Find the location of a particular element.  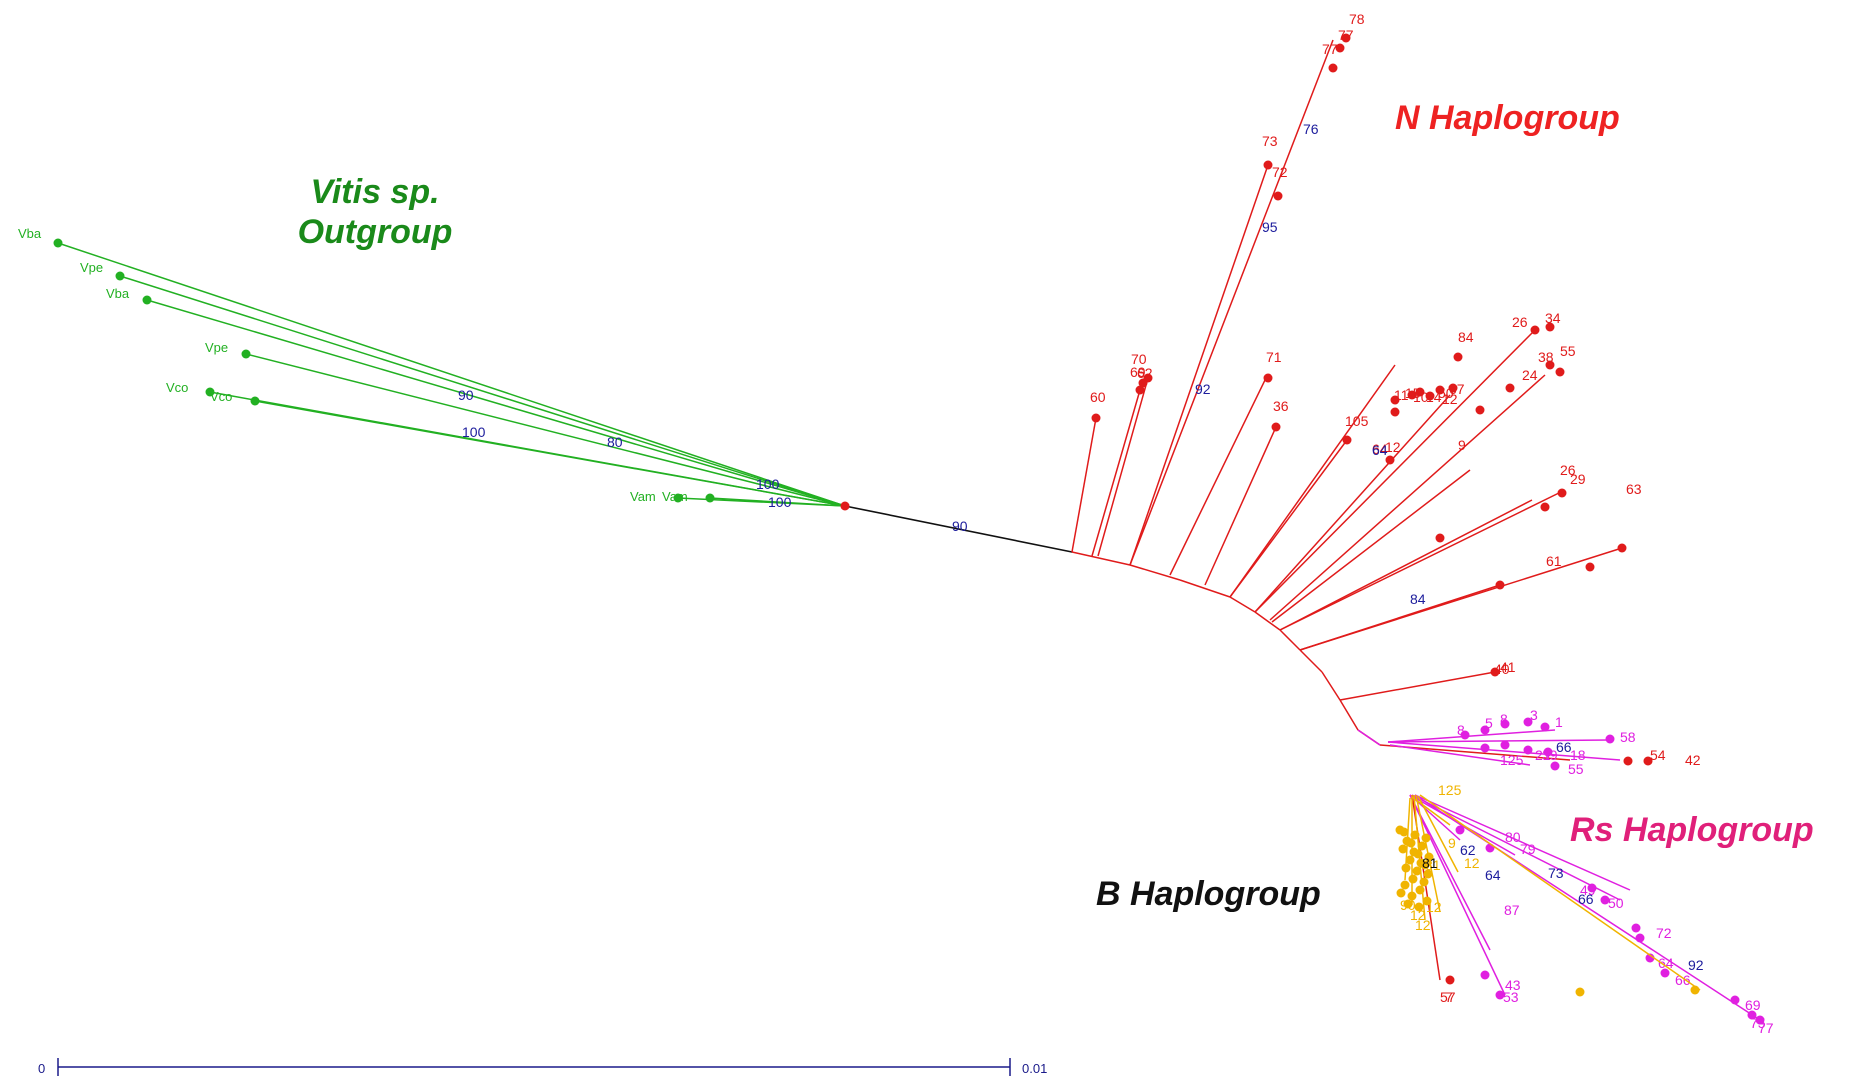

rs-support-label-4: 66 is located at coordinates (1586, 899).